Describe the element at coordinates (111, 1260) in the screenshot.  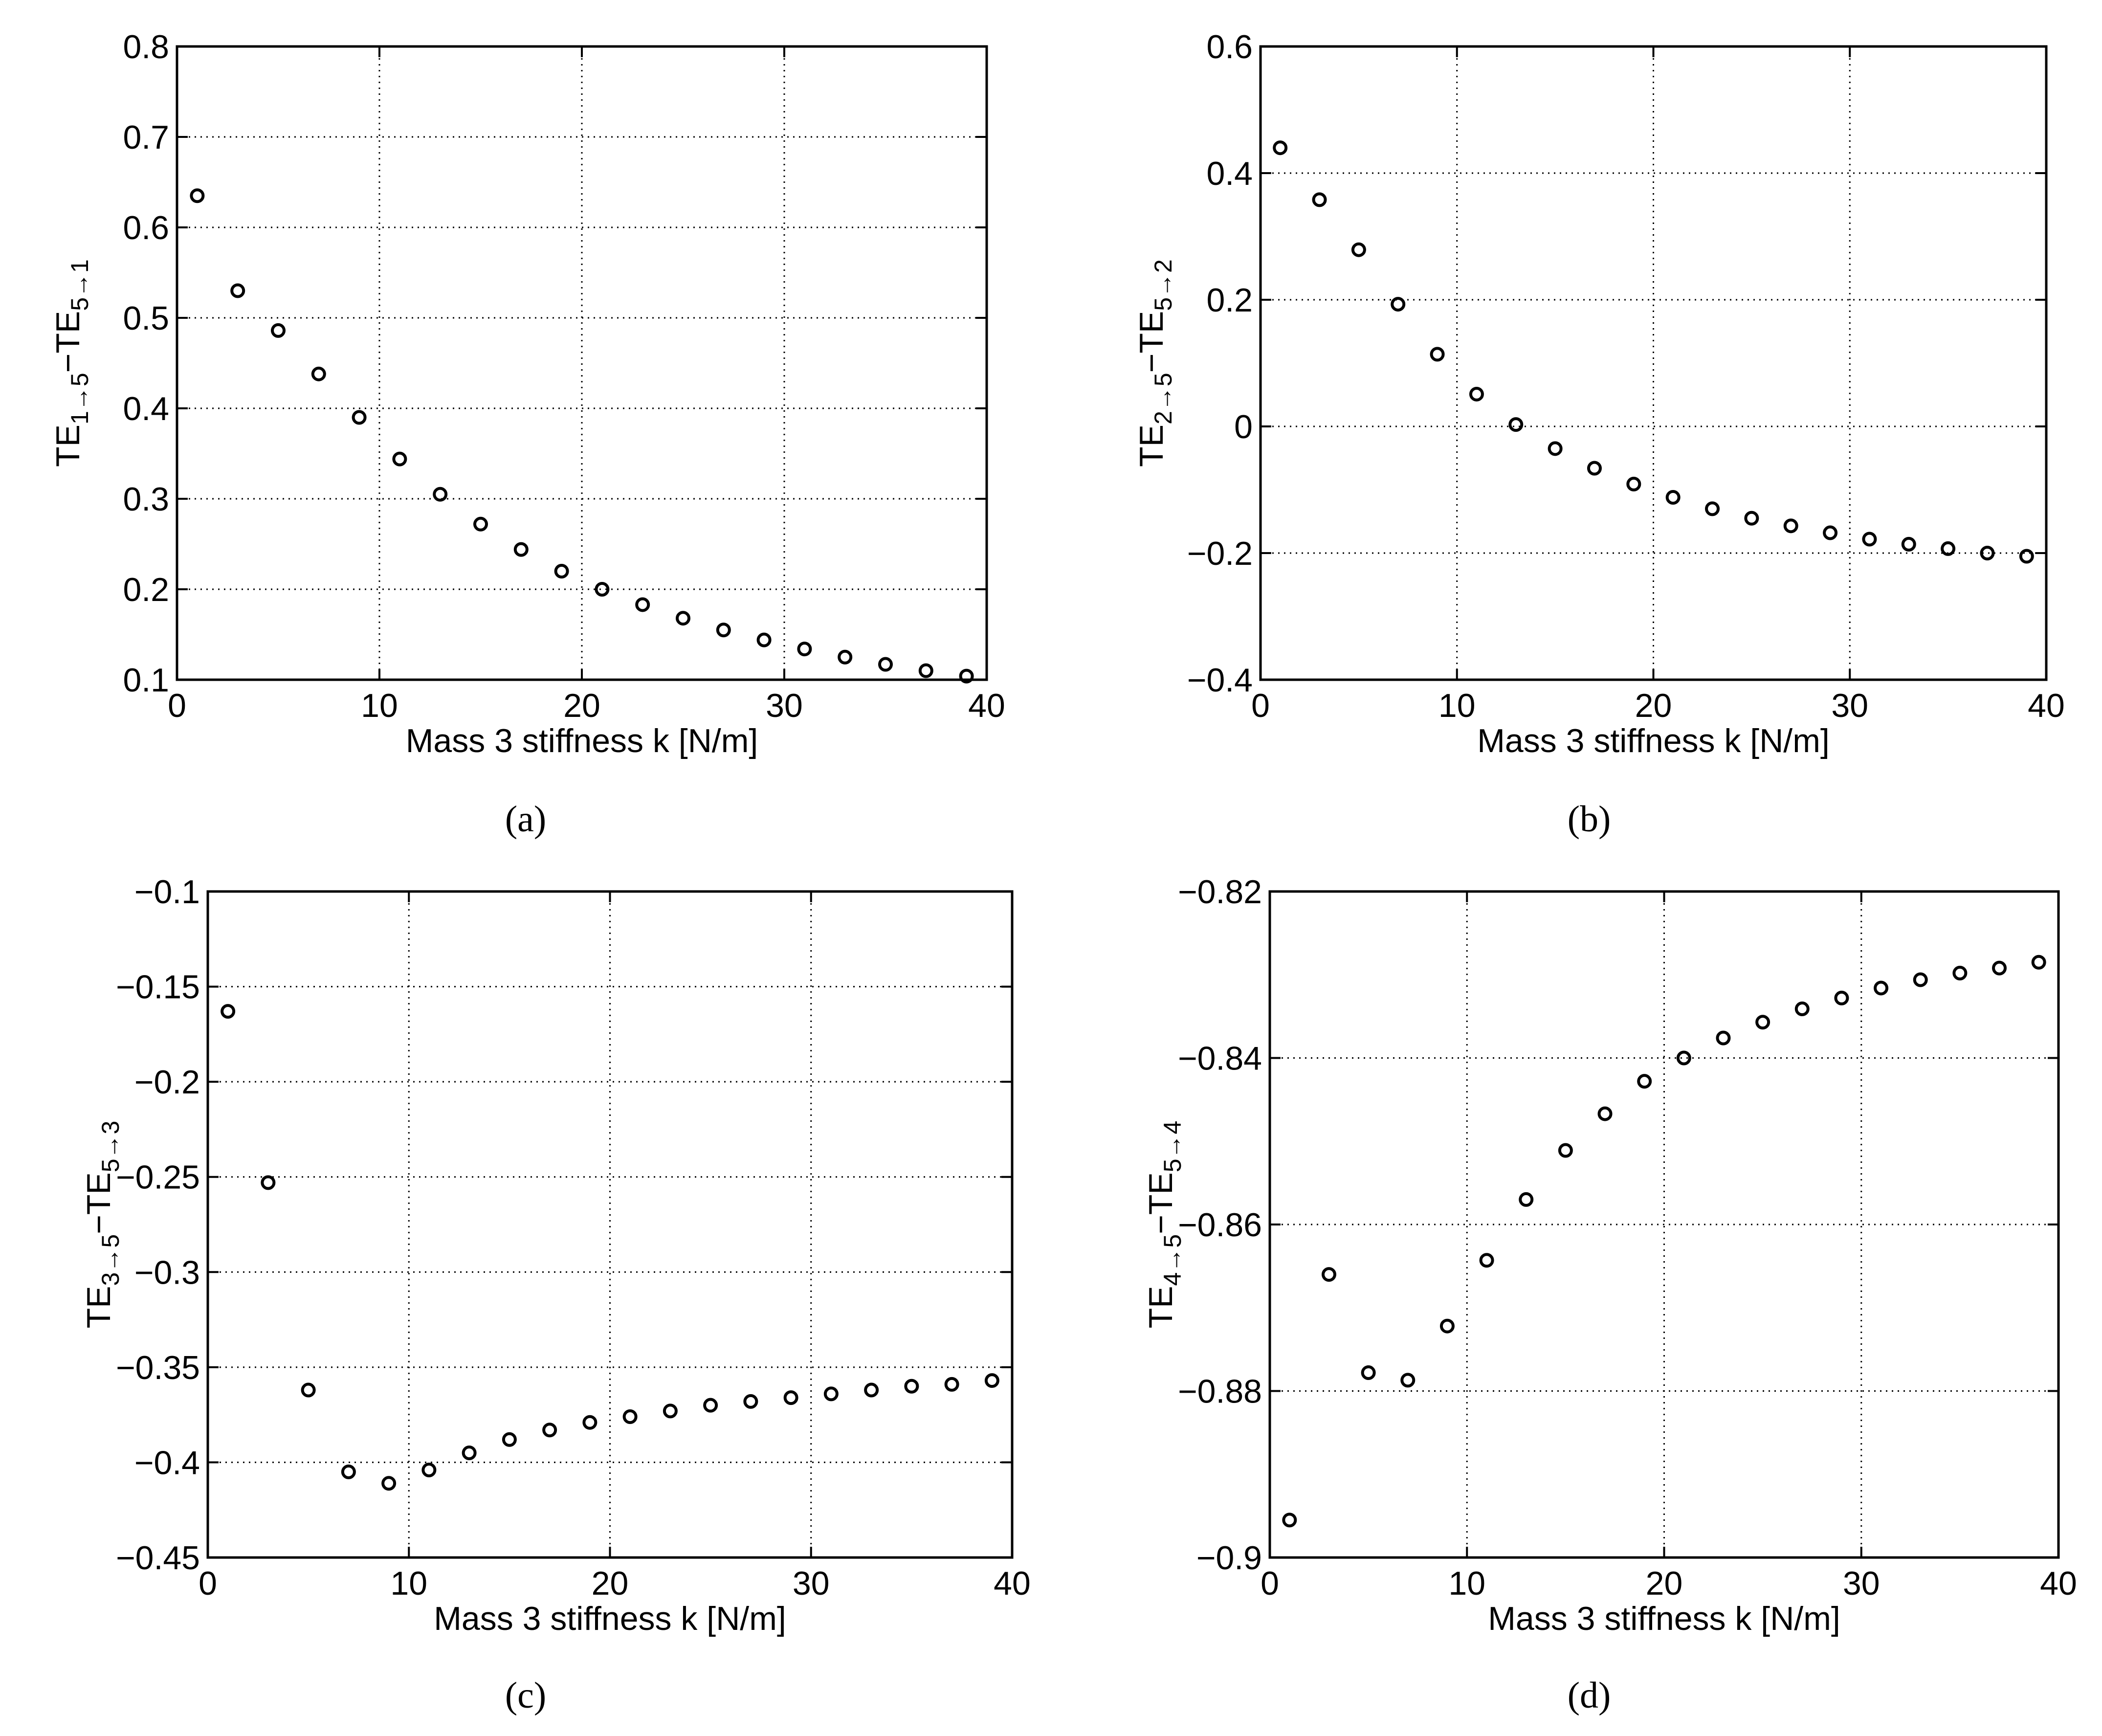
I see `y-axis-label-sub1: 3→5` at that location.